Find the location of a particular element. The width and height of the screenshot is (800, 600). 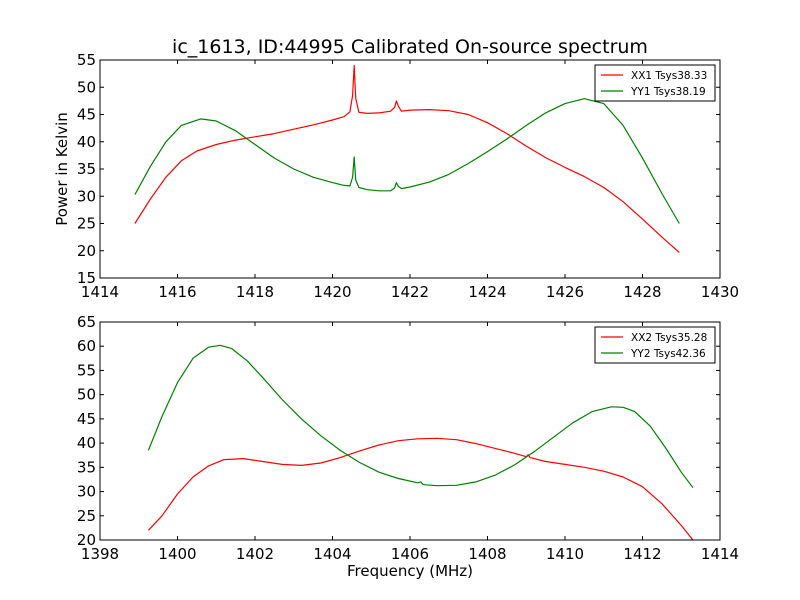

bottom-x-tick-label: 1412 is located at coordinates (642, 554).